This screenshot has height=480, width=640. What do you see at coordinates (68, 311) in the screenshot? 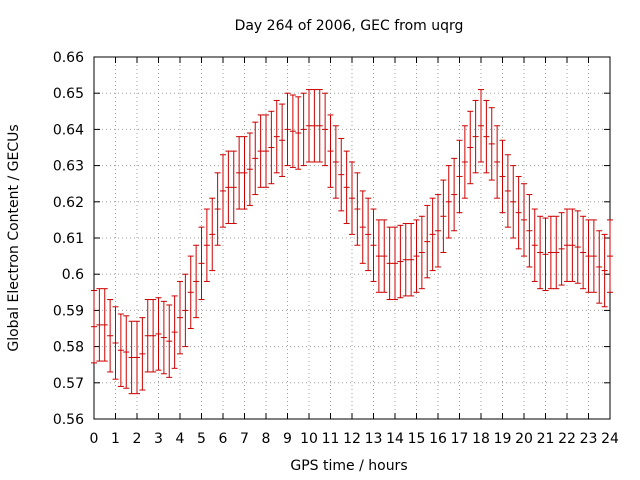
I see `y-tick-label: 0.59` at bounding box center [68, 311].